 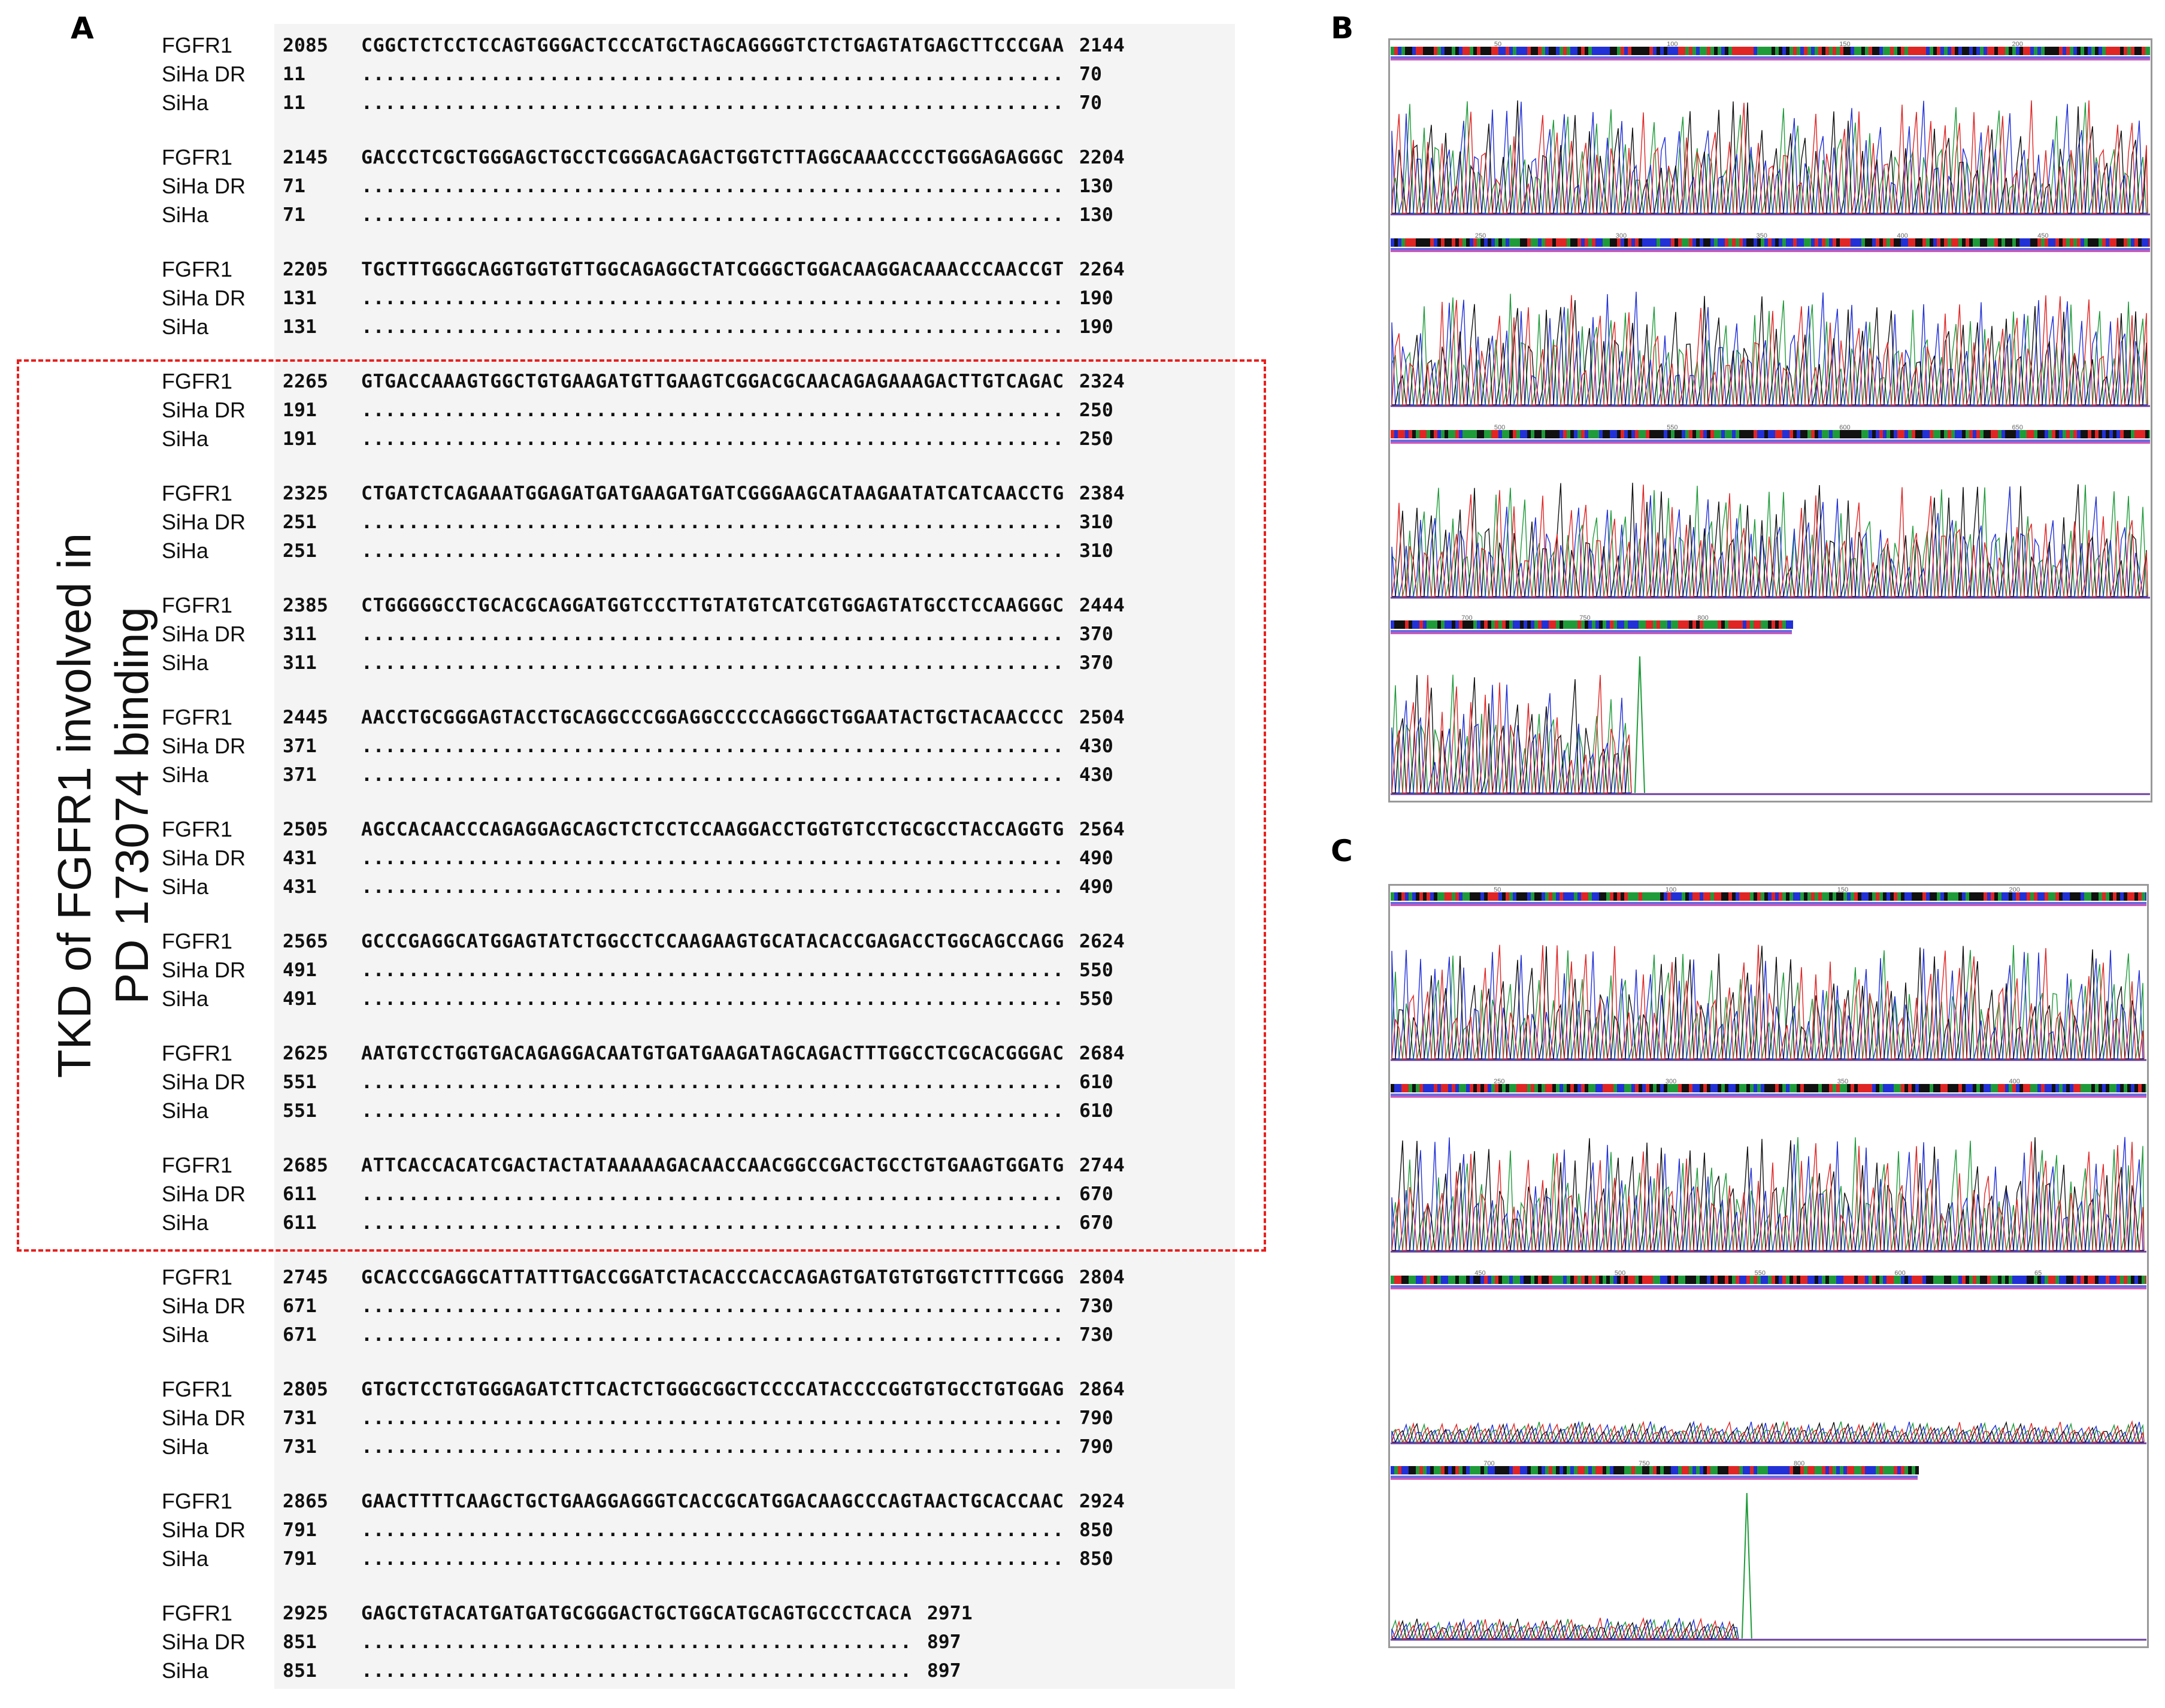 I want to click on start-position: 191, so click(x=300, y=439).